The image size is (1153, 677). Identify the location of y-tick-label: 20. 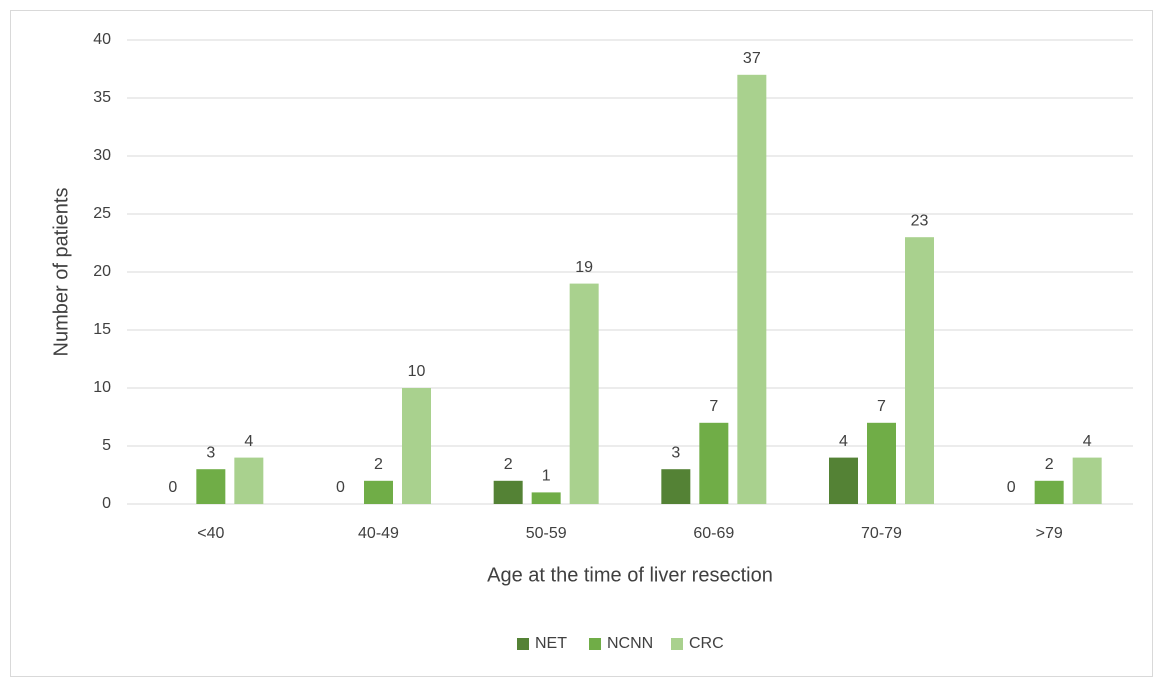
(102, 271).